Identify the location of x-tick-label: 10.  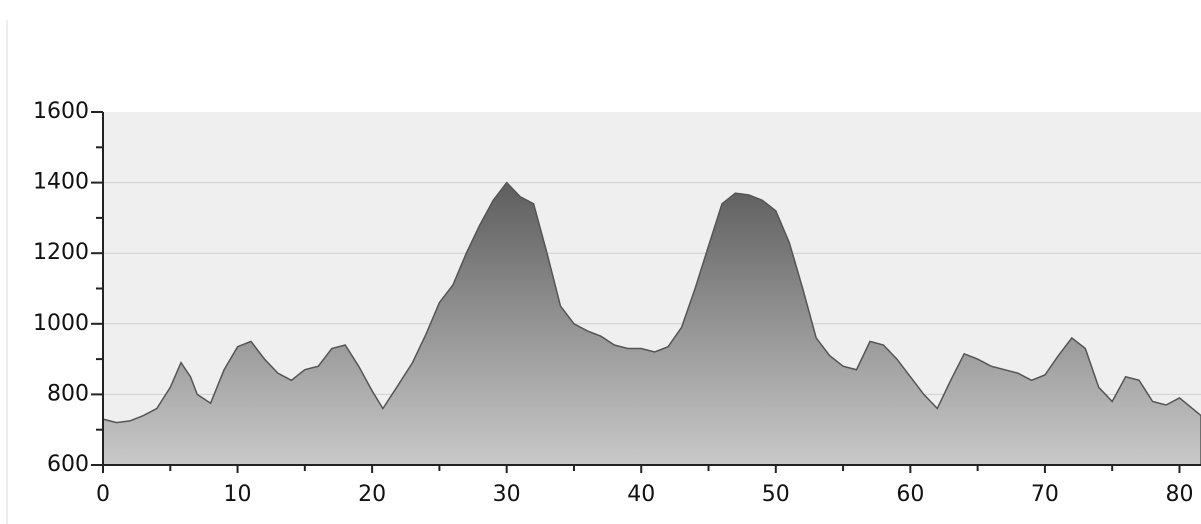
(238, 494).